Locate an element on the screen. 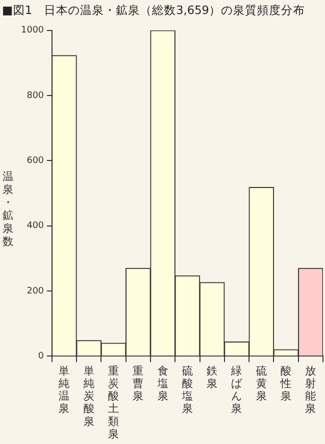 The width and height of the screenshot is (325, 444). y-axis-title: 温泉・鉱泉数 is located at coordinates (8, 209).